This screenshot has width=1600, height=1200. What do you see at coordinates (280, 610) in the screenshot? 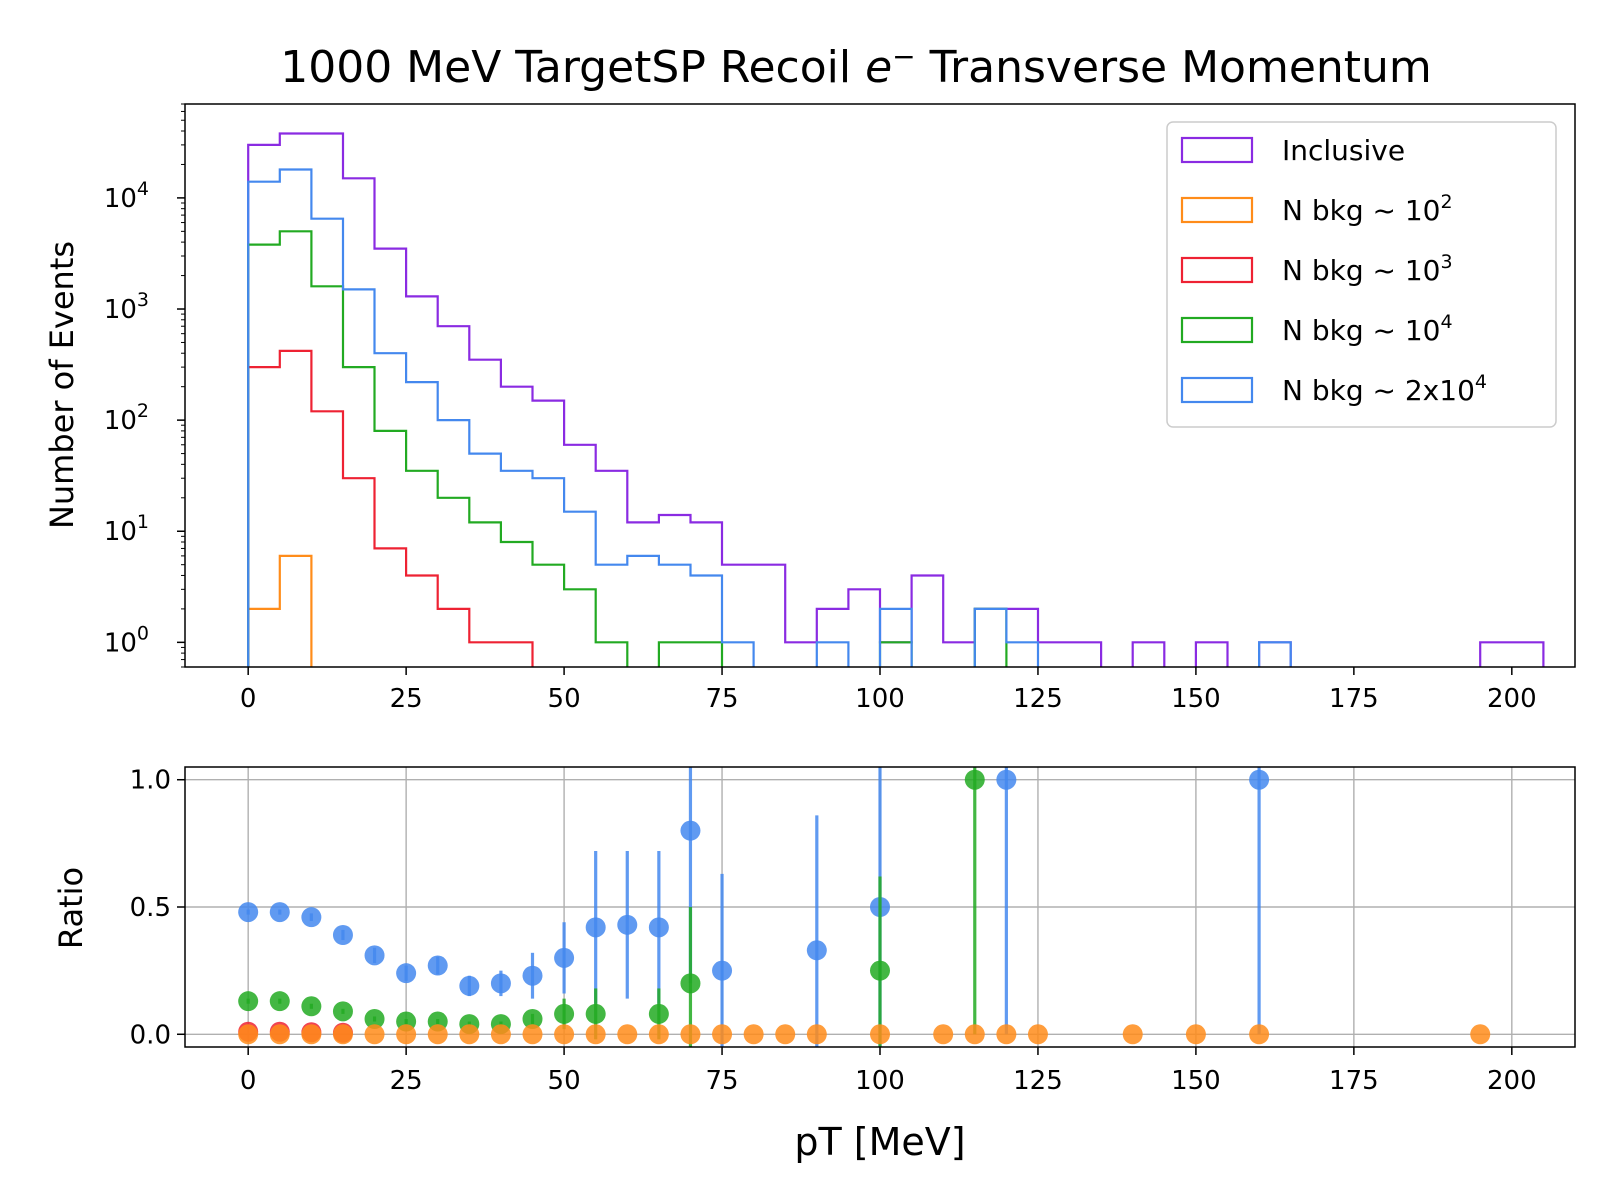
I see `histogram-series-bkg1e2` at bounding box center [280, 610].